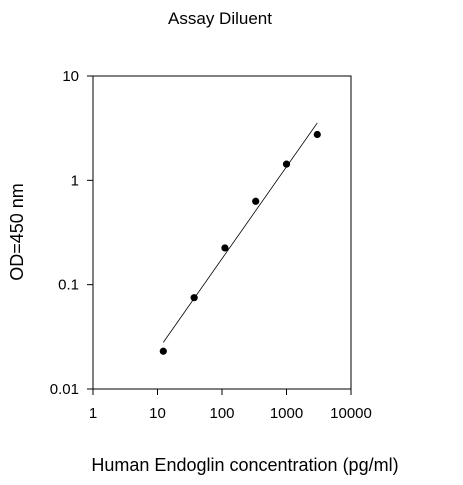 The height and width of the screenshot is (485, 463). What do you see at coordinates (221, 413) in the screenshot?
I see `x-tick-label: 100` at bounding box center [221, 413].